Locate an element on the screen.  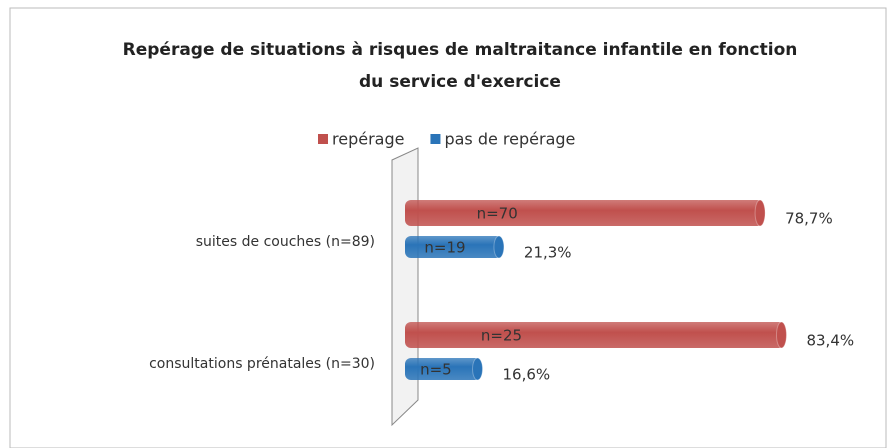
depth-wall is located at coordinates (405, 287).